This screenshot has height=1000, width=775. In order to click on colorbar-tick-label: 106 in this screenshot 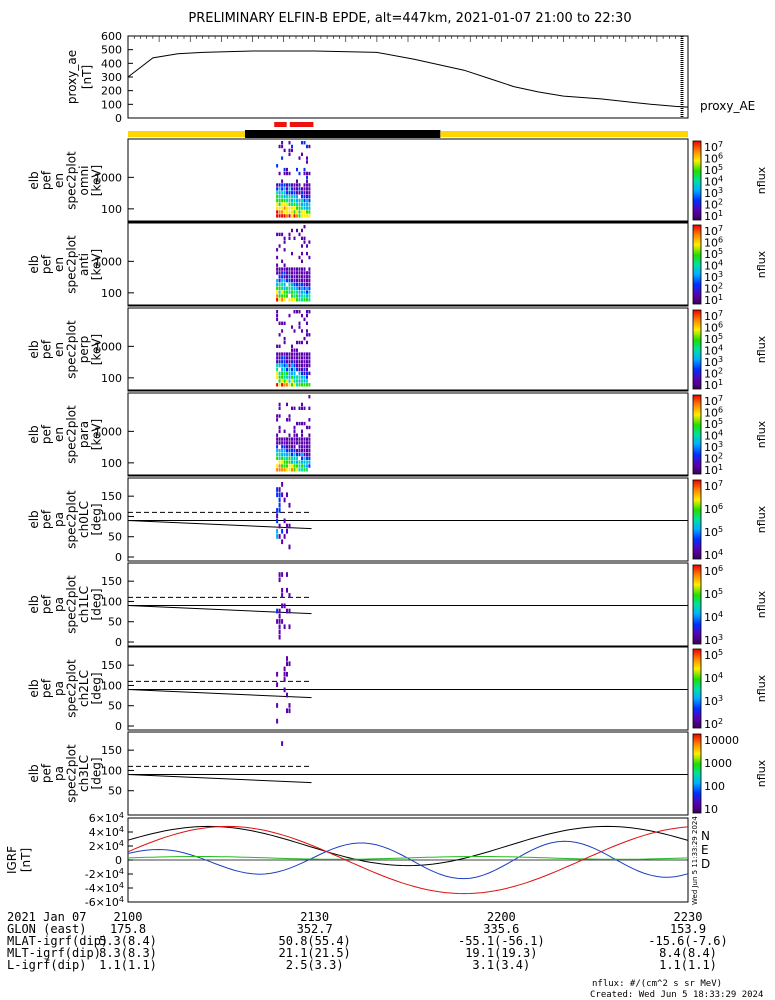, I will do `click(713, 509)`.